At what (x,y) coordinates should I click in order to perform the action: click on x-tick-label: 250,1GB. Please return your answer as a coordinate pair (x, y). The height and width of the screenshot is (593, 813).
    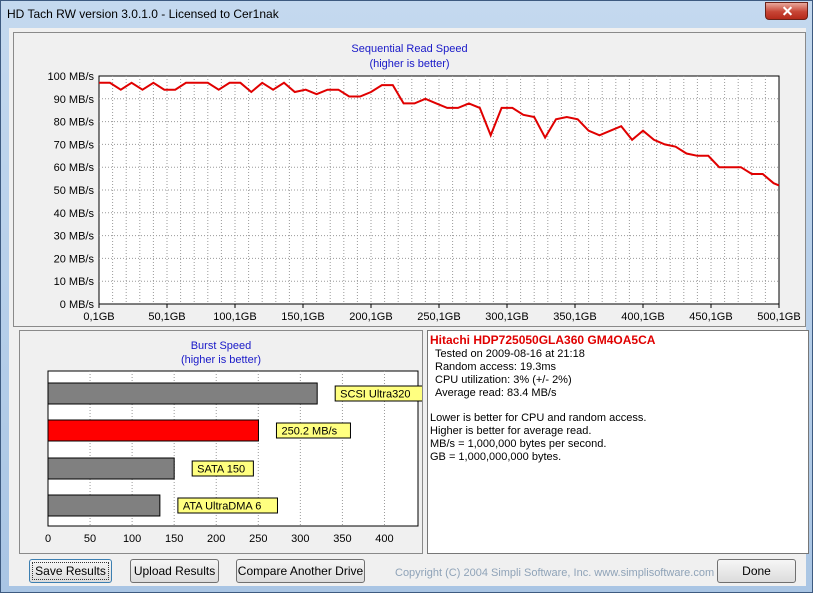
    Looking at the image, I should click on (438, 317).